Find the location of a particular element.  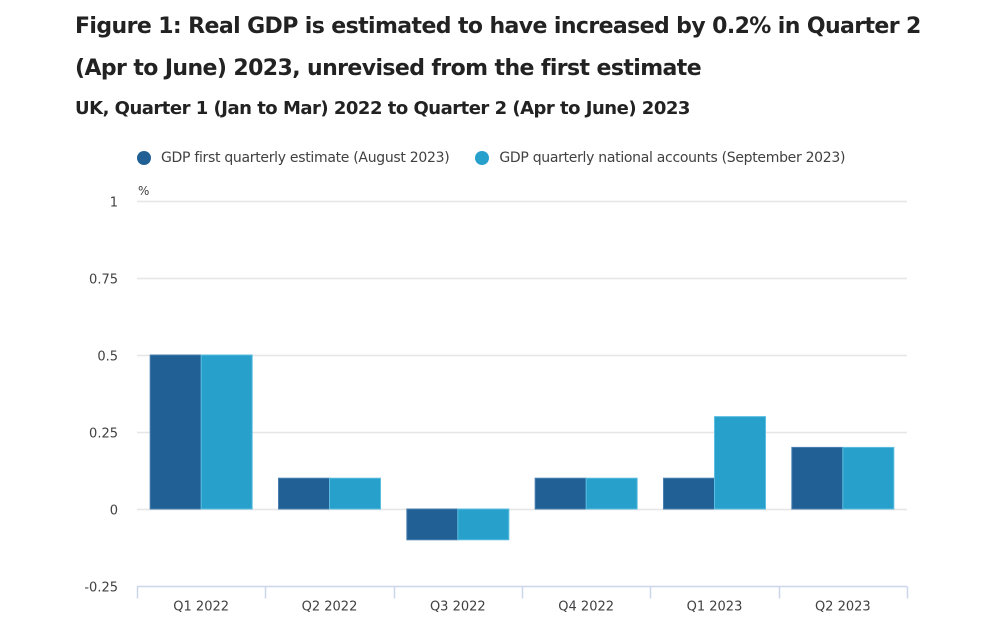

y-tick-label: 0.75 is located at coordinates (103, 280).